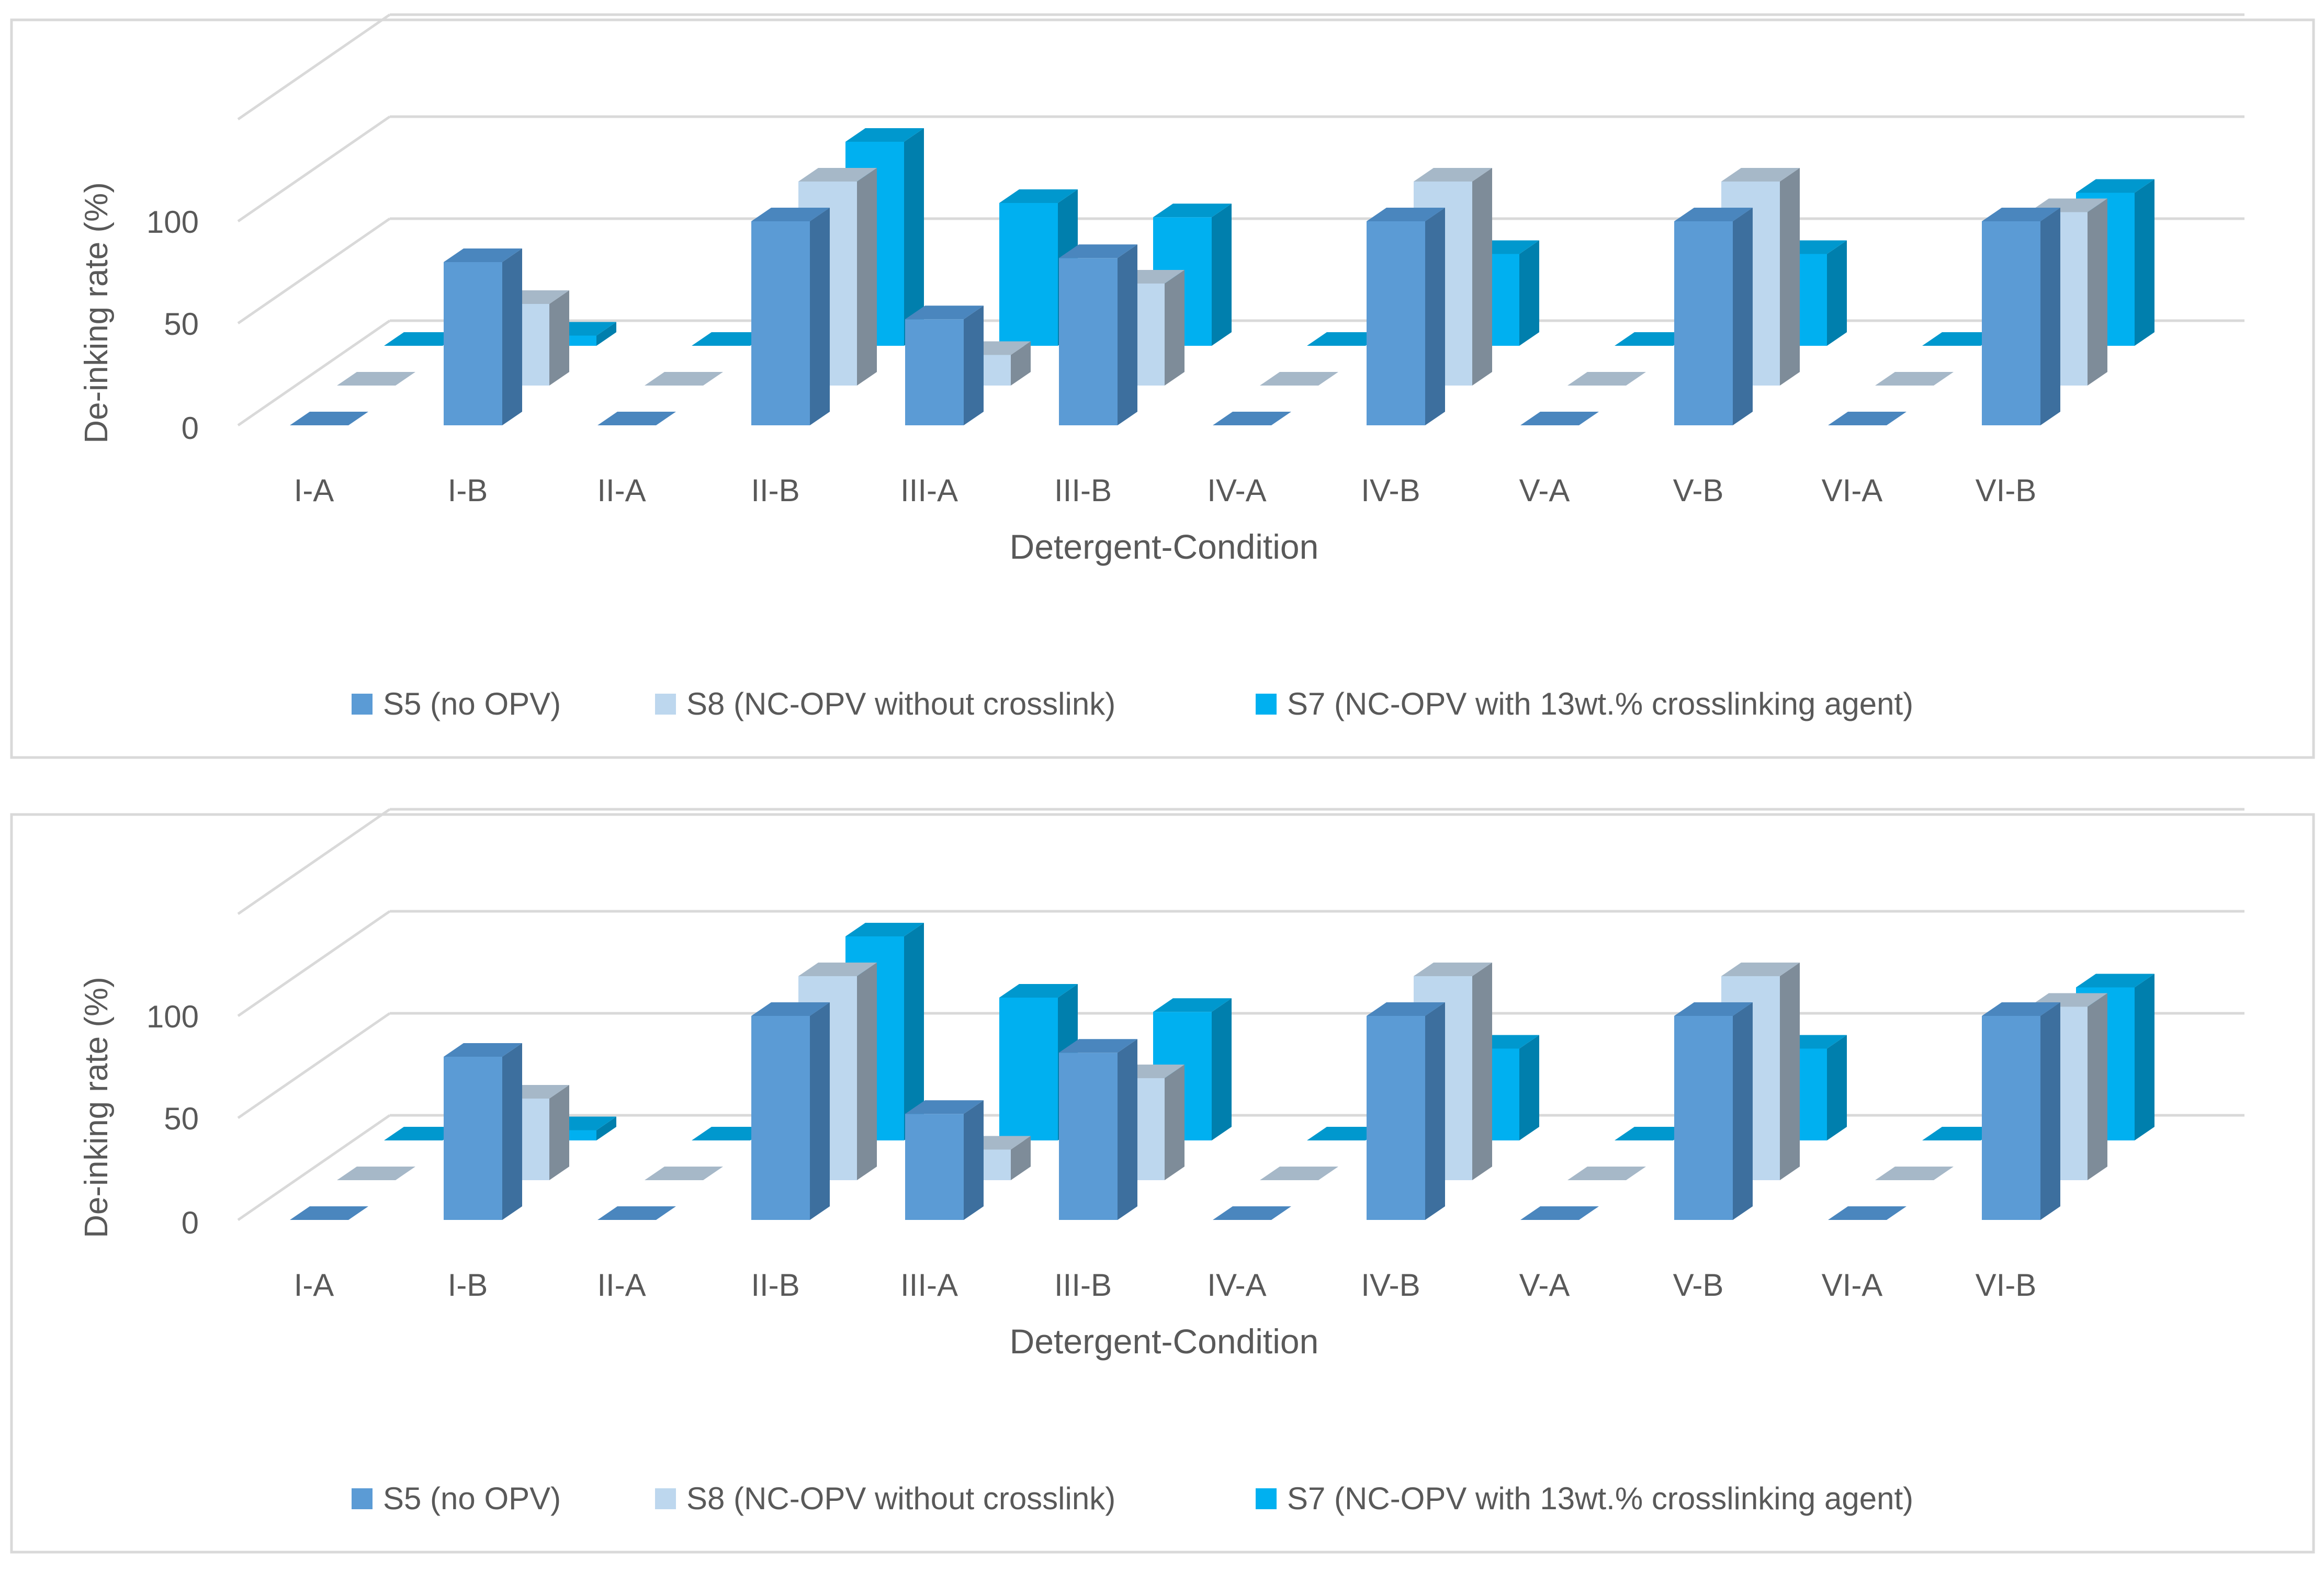 Image resolution: width=2324 pixels, height=1572 pixels. Describe the element at coordinates (1559, 418) in the screenshot. I see `bar-S5-V-A` at that location.